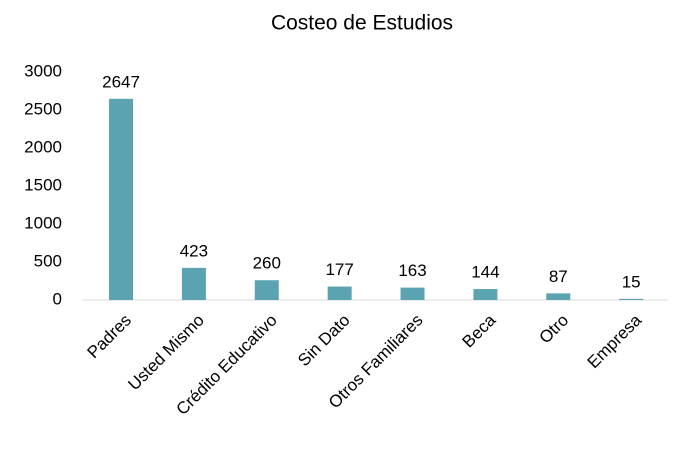 The image size is (690, 451). Describe the element at coordinates (43, 222) in the screenshot. I see `y-tick-label: 1000` at that location.